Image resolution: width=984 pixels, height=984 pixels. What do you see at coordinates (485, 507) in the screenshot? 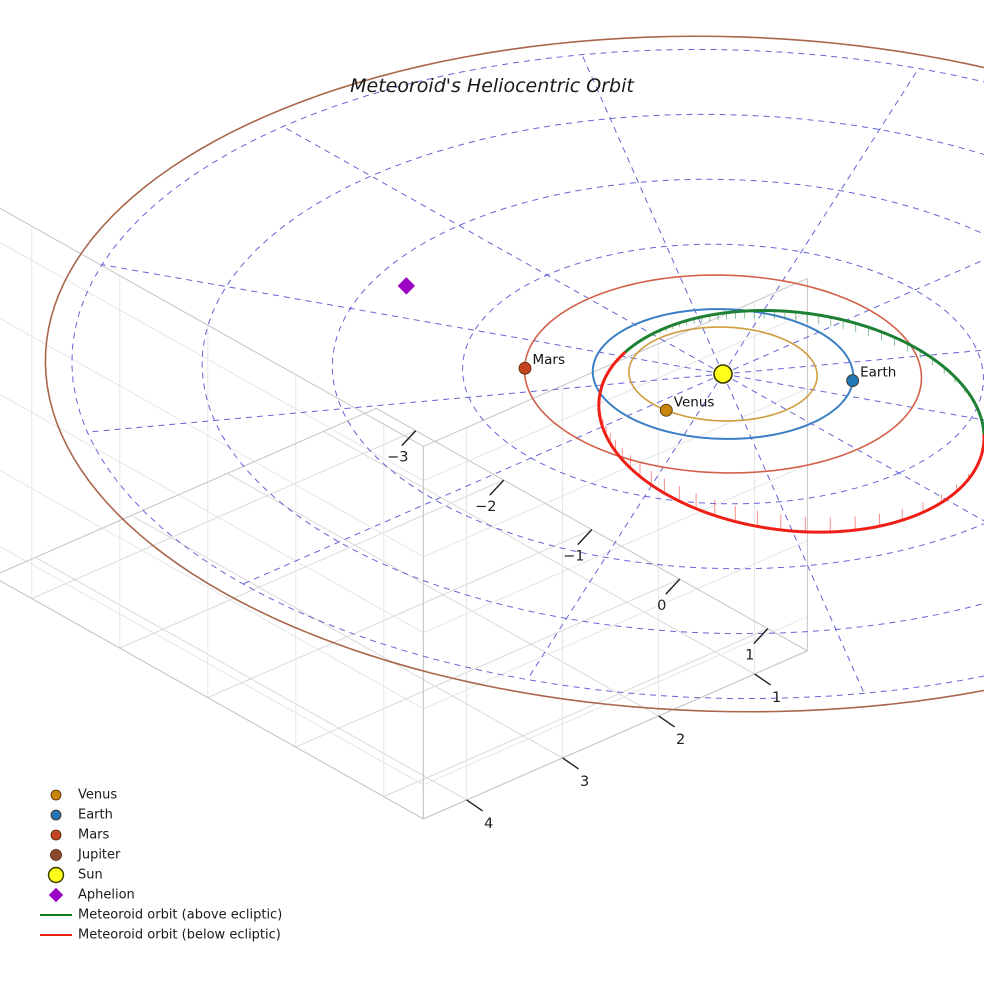
I see `x-axis-tick-label: −2` at bounding box center [485, 507].